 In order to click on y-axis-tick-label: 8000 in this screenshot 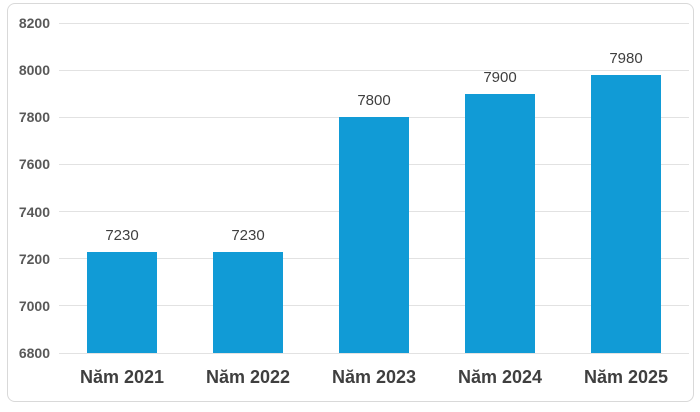, I will do `click(34, 70)`.